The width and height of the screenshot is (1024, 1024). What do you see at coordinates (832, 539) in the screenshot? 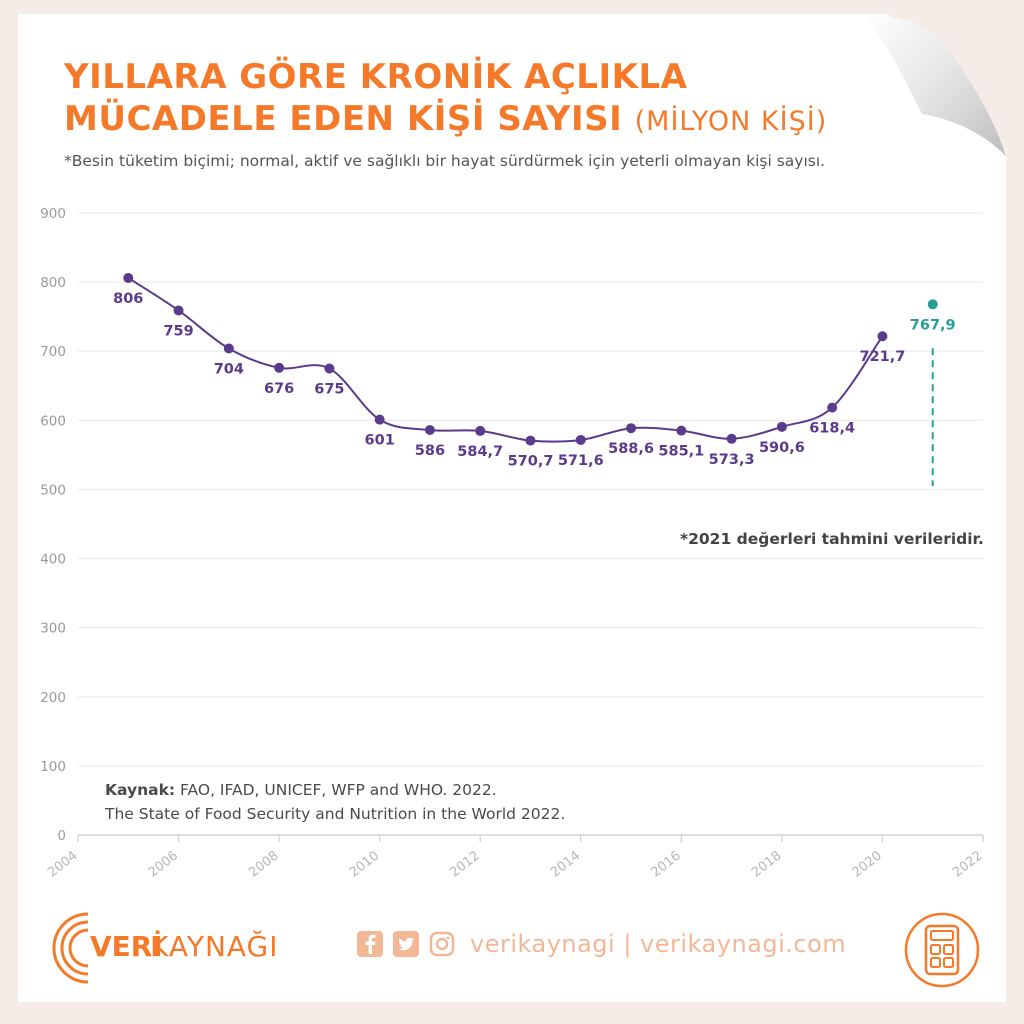
I see `estimate-note: *2021 değerleri tahmini verileridir.` at bounding box center [832, 539].